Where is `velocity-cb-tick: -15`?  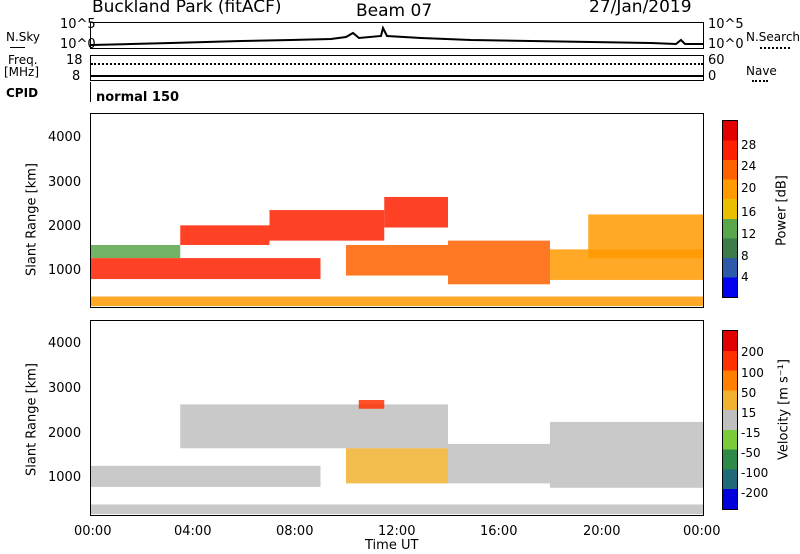 velocity-cb-tick: -15 is located at coordinates (751, 433).